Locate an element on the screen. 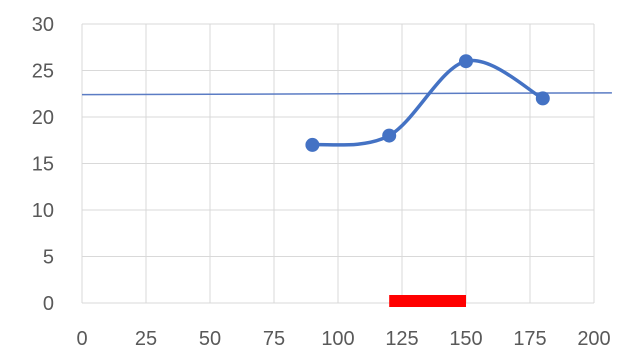 Image resolution: width=625 pixels, height=354 pixels. y-tick-label: 30 is located at coordinates (43, 25).